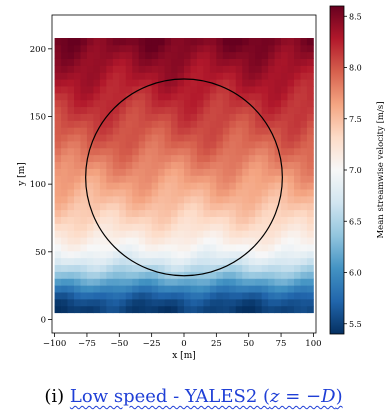 Image resolution: width=387 pixels, height=418 pixels. What do you see at coordinates (206, 396) in the screenshot?
I see `caption-link: Low speed - YALES2 (z = −D)` at bounding box center [206, 396].